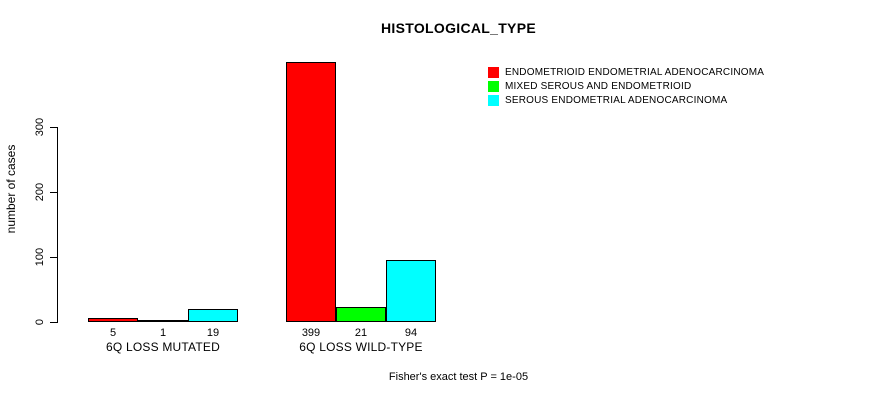  Describe the element at coordinates (163, 347) in the screenshot. I see `x-category-label: 6Q LOSS MUTATED` at that location.